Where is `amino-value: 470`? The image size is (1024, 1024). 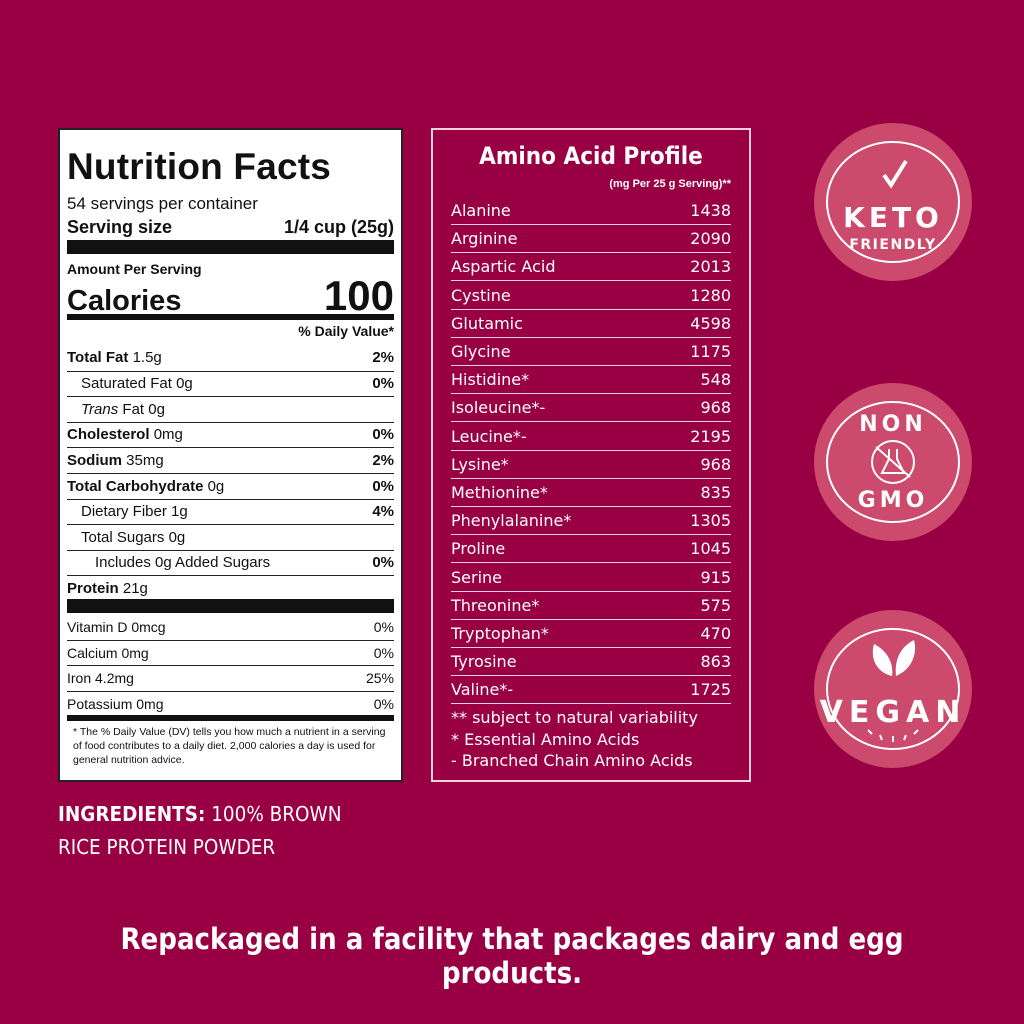
amino-value: 470 is located at coordinates (715, 633).